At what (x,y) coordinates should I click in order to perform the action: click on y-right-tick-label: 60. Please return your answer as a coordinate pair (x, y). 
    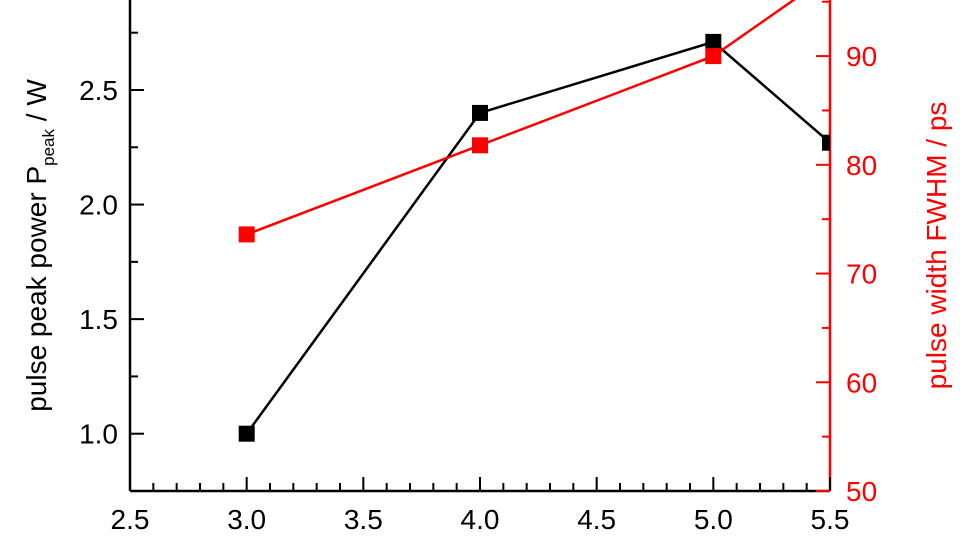
    Looking at the image, I should click on (861, 382).